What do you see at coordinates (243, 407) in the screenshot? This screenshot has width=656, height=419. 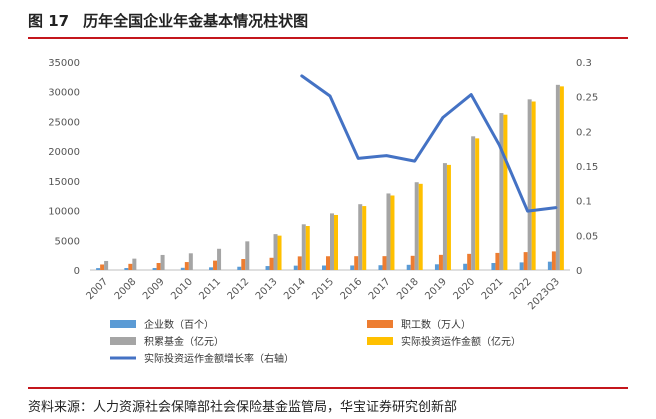 I see `source-note: 资料来源：人力资源社会保障部社会保险基金监管局，华宝证券研究创新部` at bounding box center [243, 407].